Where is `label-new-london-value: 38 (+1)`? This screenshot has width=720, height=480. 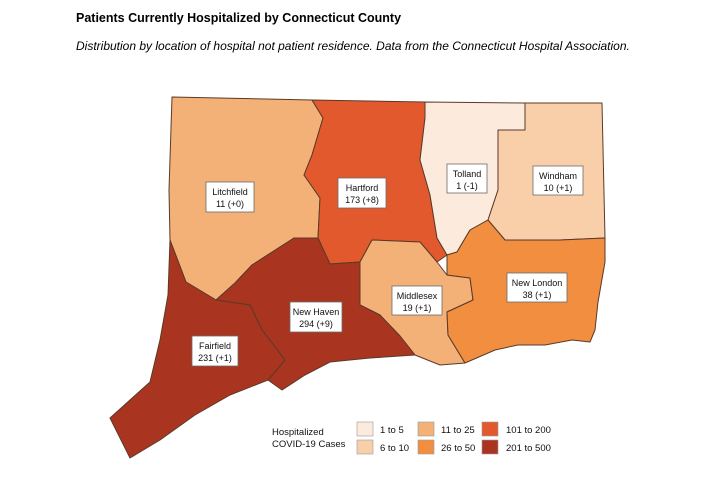
label-new-london-value: 38 (+1) is located at coordinates (537, 295).